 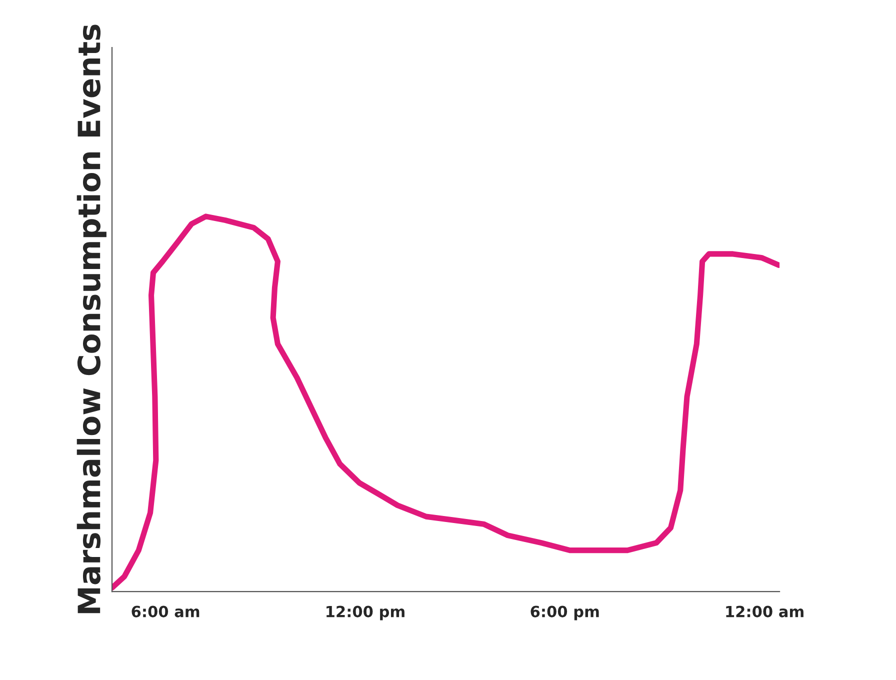 I want to click on x-tick-label: 12:00 am, so click(x=765, y=612).